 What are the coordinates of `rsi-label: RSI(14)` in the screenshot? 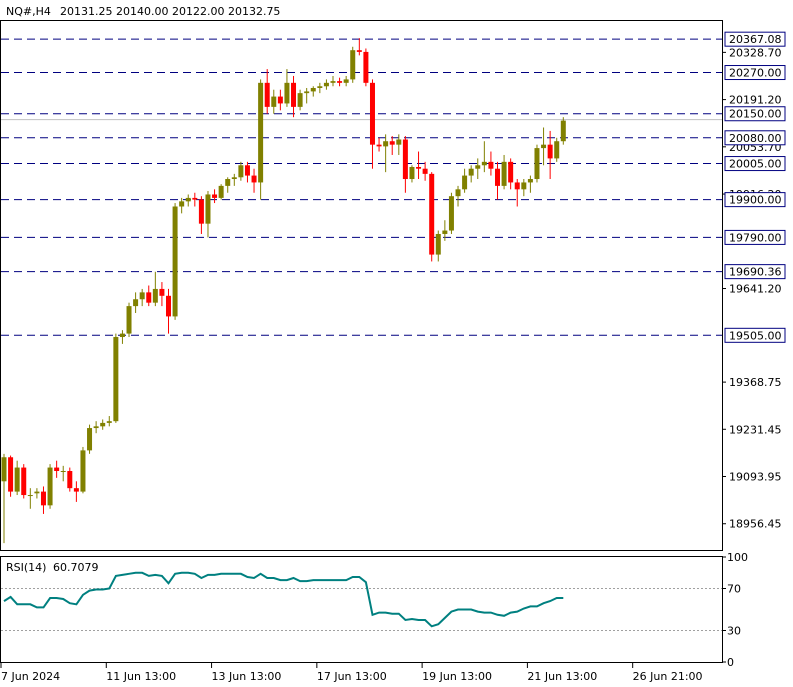 It's located at (26, 567).